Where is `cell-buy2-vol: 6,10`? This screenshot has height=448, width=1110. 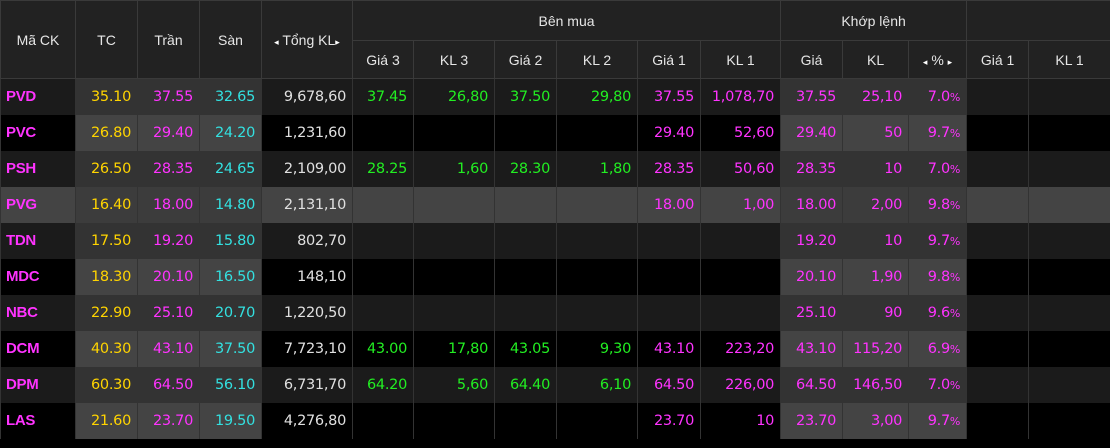
cell-buy2-vol: 6,10 is located at coordinates (597, 384).